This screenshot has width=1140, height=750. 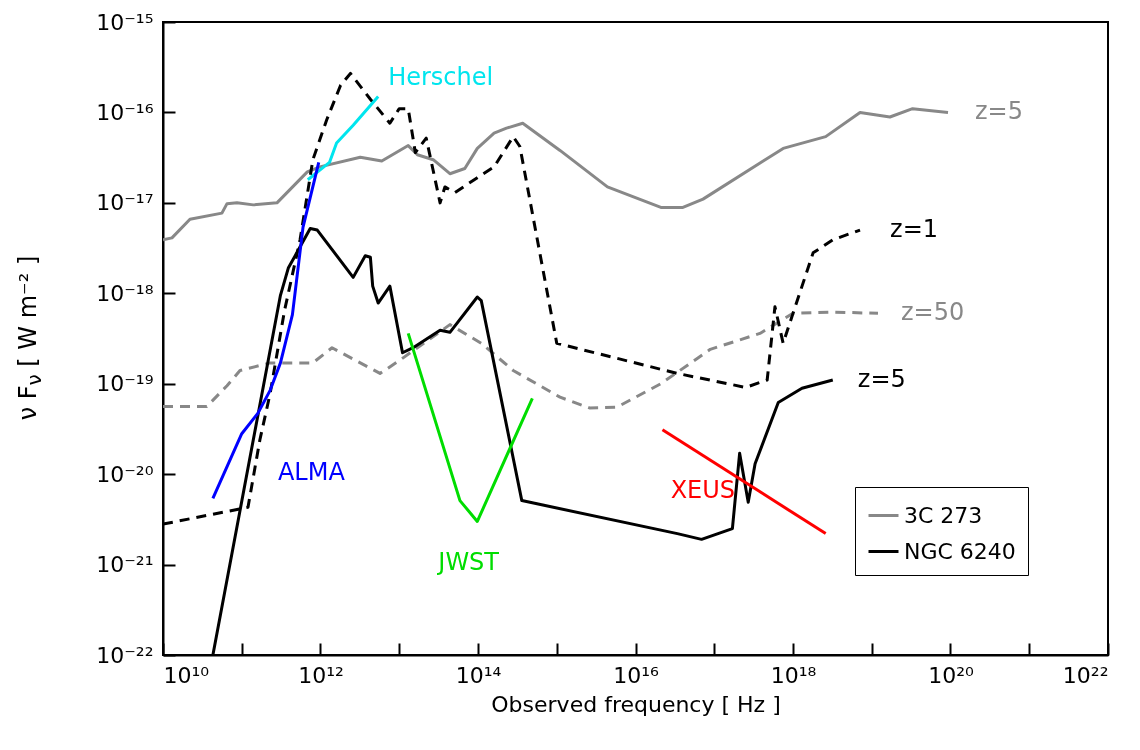 I want to click on legend-label: NGC 6240, so click(x=960, y=551).